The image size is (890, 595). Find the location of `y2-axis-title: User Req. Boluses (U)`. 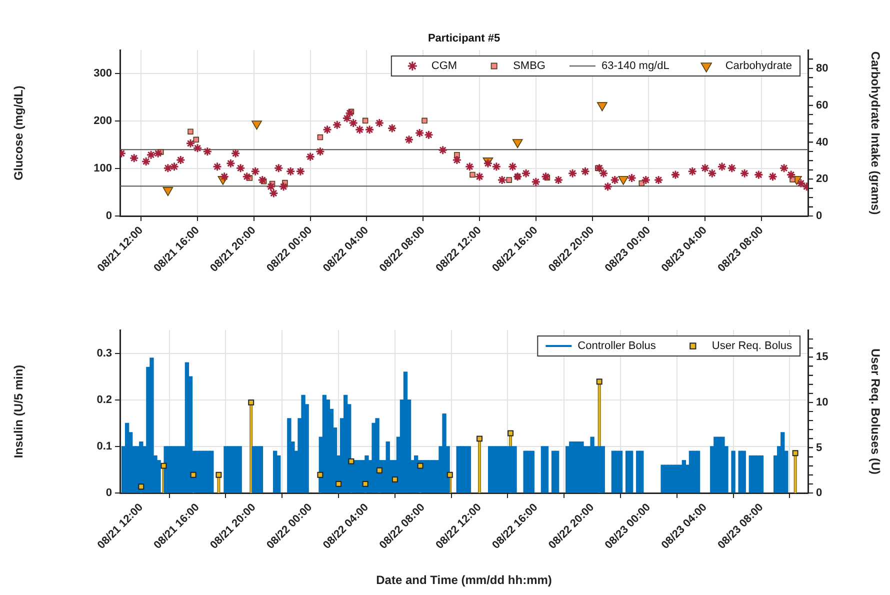

y2-axis-title: User Req. Boluses (U) is located at coordinates (875, 411).